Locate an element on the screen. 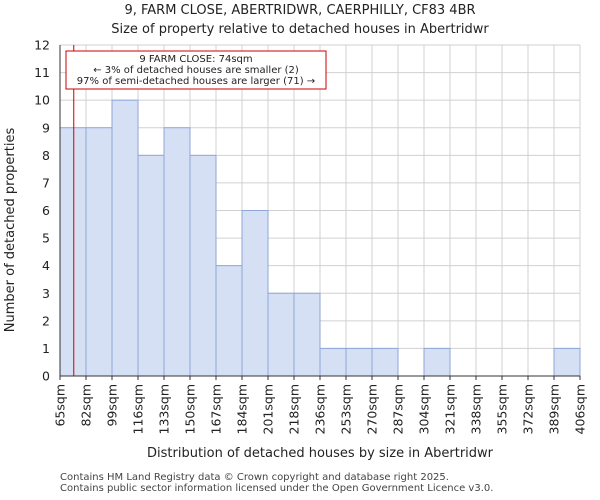 The height and width of the screenshot is (500, 600). x-tick-label: 65sqm is located at coordinates (60, 405).